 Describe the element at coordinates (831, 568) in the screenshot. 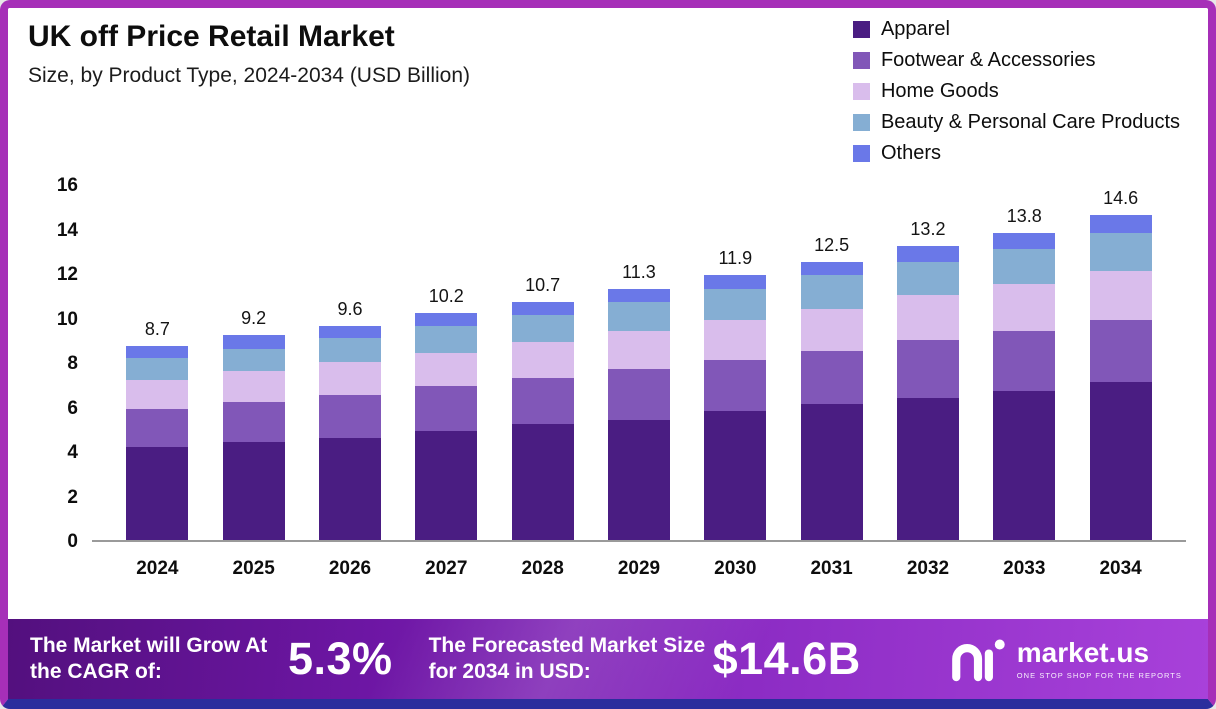

I see `x-axis-label: 2031` at that location.